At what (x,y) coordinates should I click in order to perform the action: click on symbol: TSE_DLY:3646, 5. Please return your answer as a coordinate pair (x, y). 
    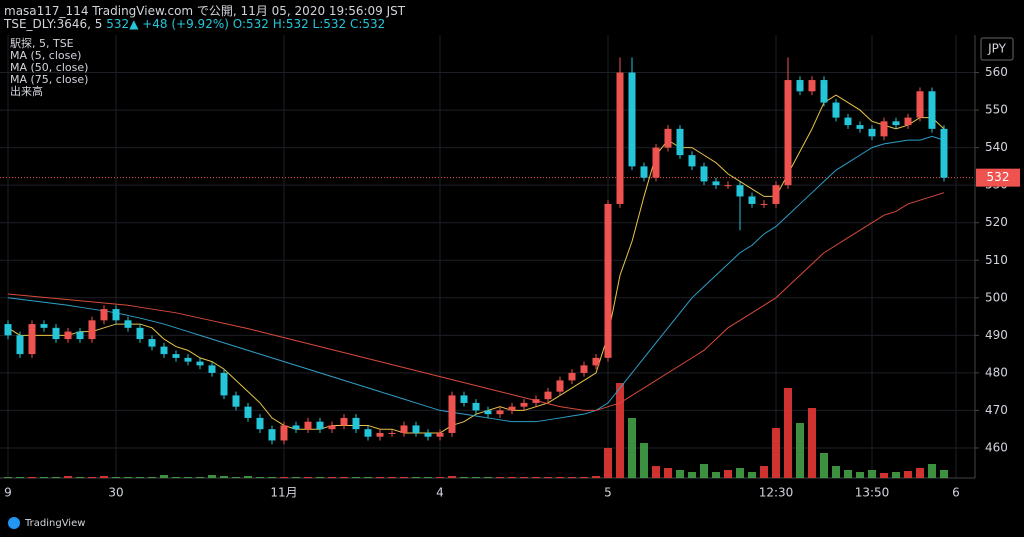
    Looking at the image, I should click on (53, 24).